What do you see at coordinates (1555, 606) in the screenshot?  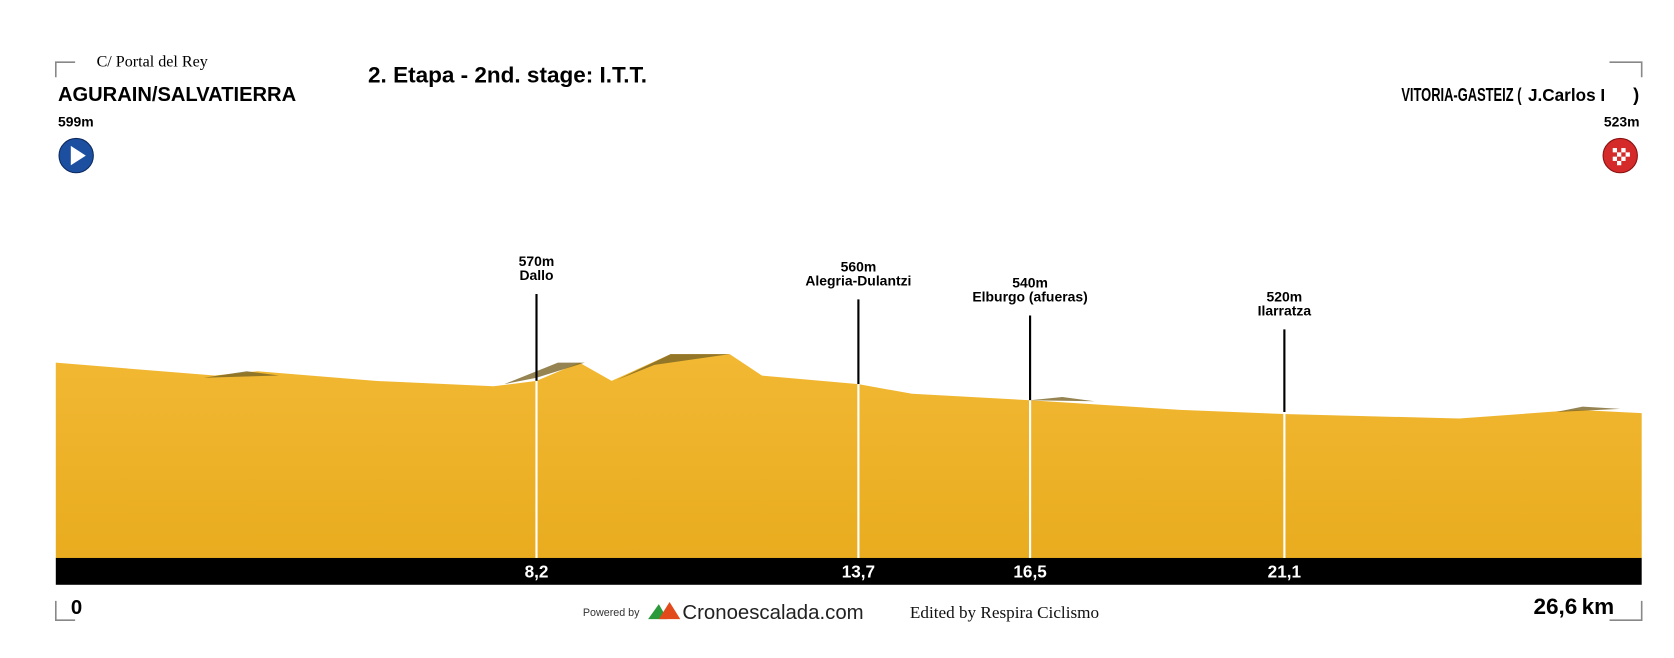 I see `distance-end: 26,6` at bounding box center [1555, 606].